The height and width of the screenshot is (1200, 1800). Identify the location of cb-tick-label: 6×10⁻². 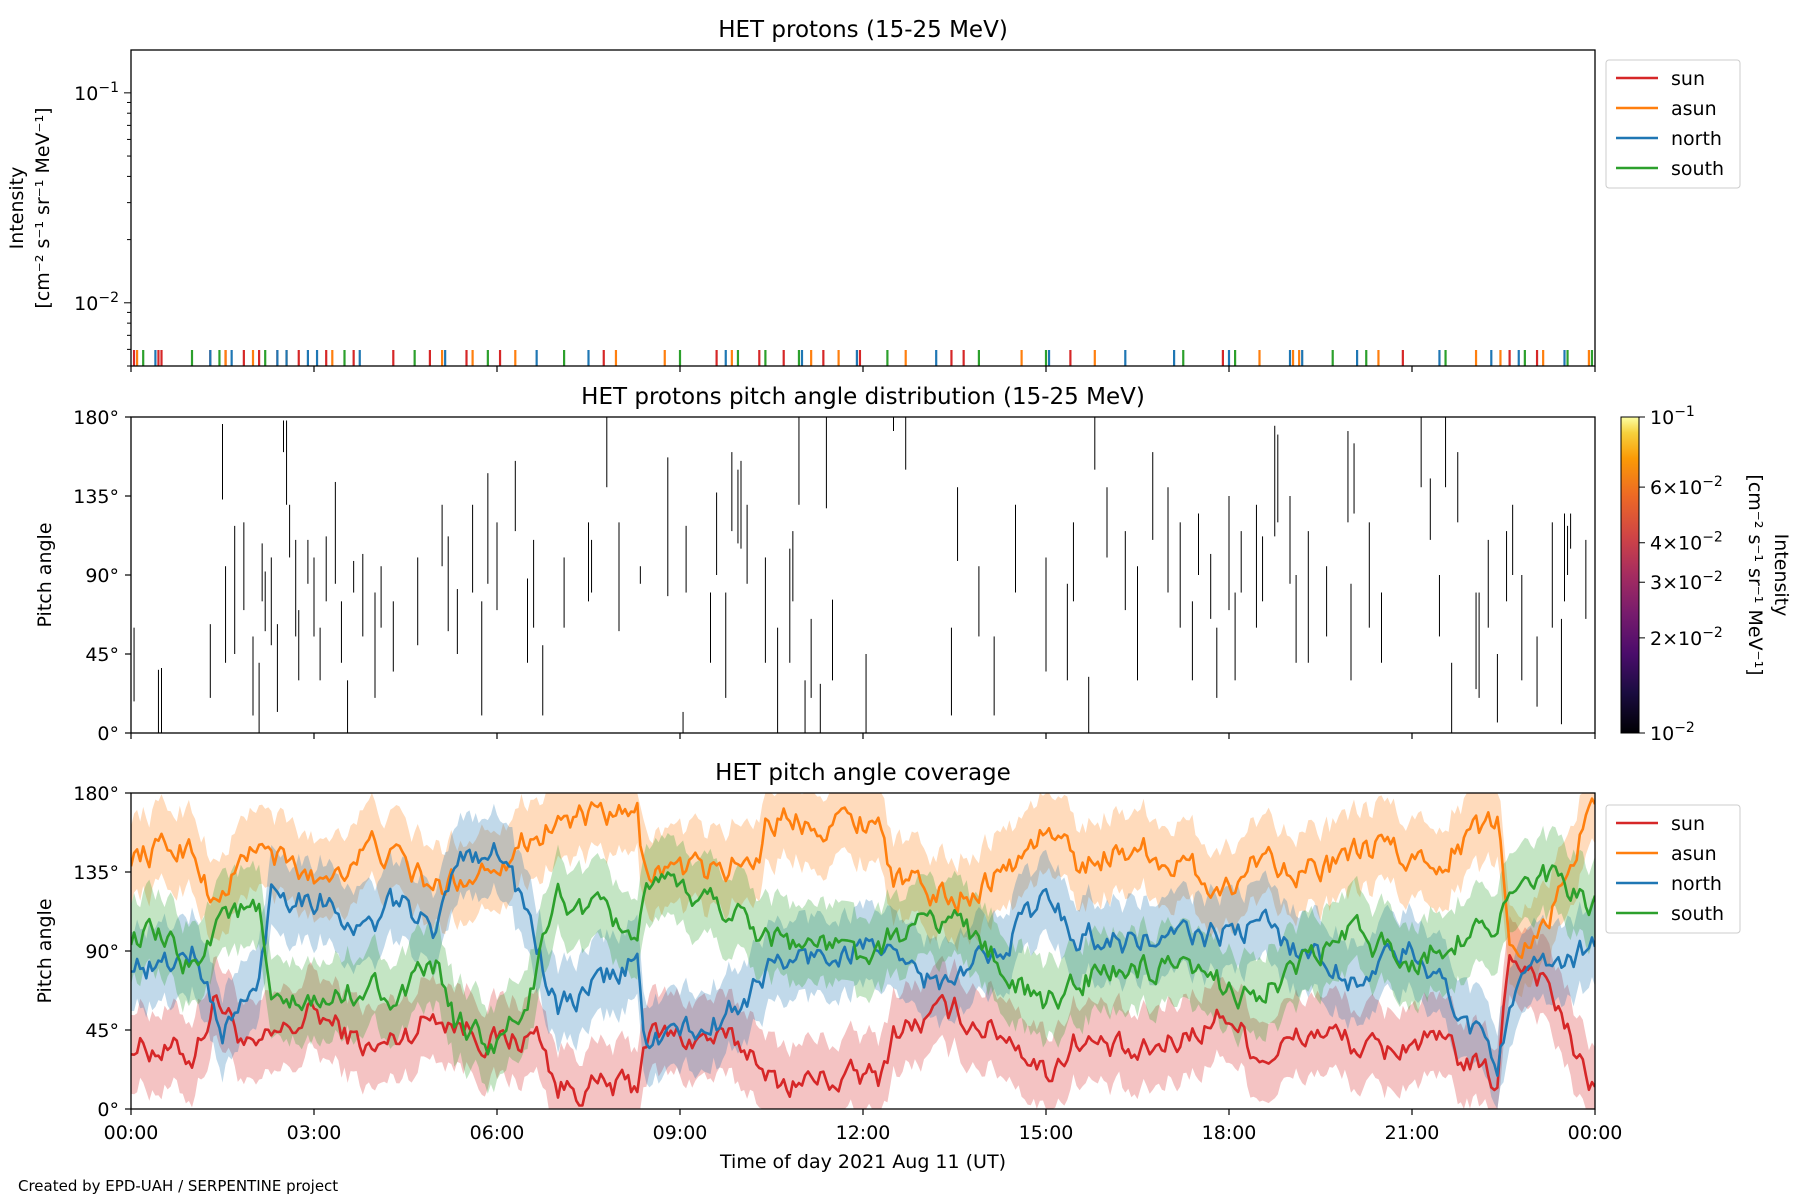
(1686, 486).